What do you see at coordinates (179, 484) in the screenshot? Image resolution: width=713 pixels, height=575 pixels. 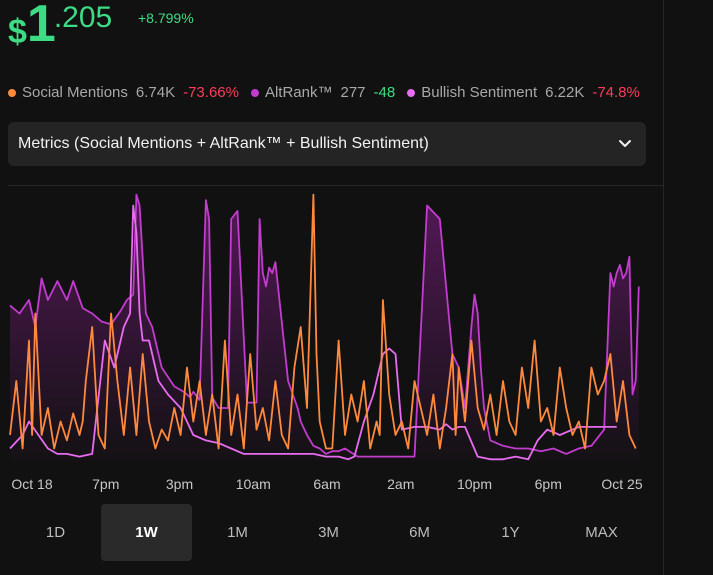 I see `x-tick-label: 3pm` at bounding box center [179, 484].